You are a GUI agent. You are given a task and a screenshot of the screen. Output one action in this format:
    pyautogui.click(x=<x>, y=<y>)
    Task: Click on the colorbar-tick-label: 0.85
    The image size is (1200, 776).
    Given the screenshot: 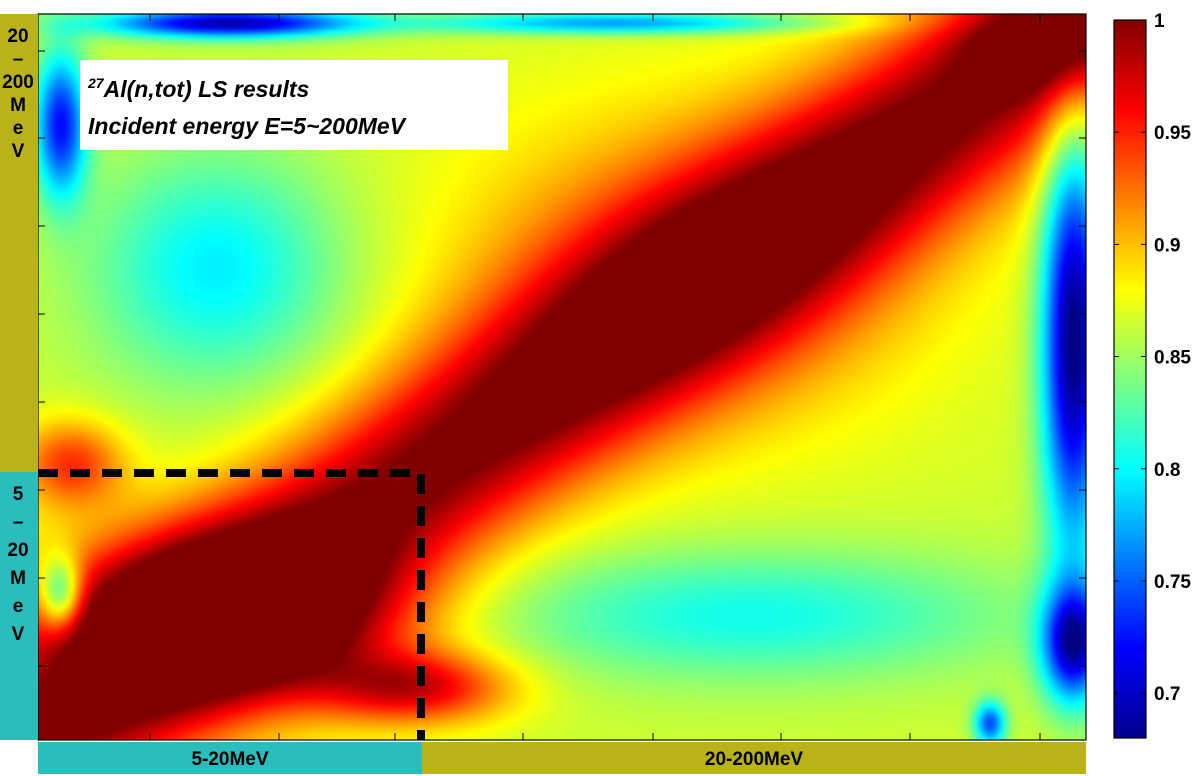 What is the action you would take?
    pyautogui.click(x=1172, y=358)
    